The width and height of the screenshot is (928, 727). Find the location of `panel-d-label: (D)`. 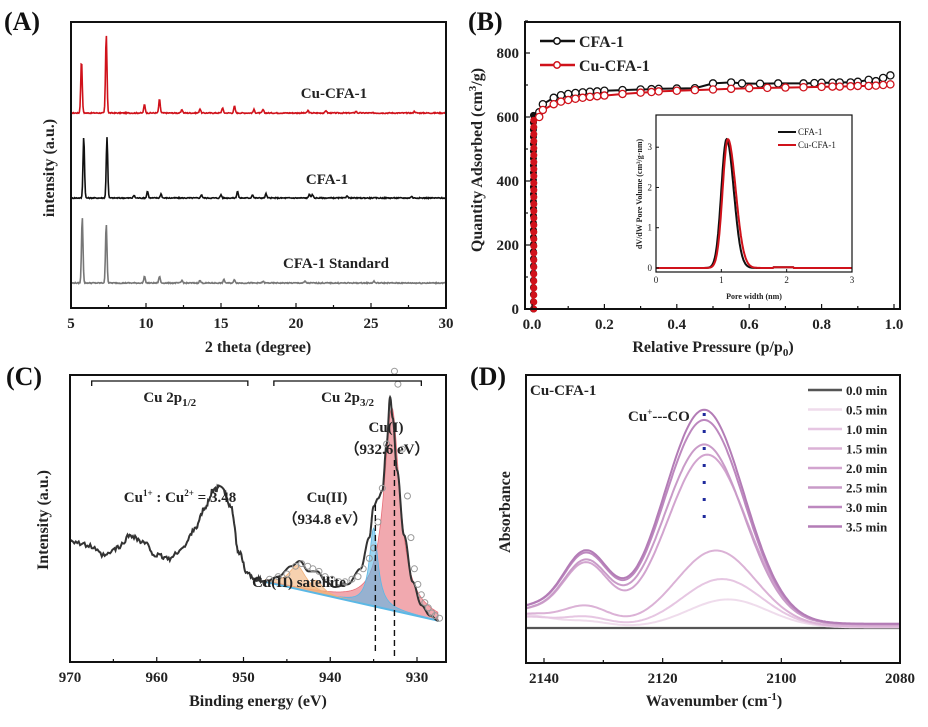

panel-d-label: (D) is located at coordinates (488, 376).